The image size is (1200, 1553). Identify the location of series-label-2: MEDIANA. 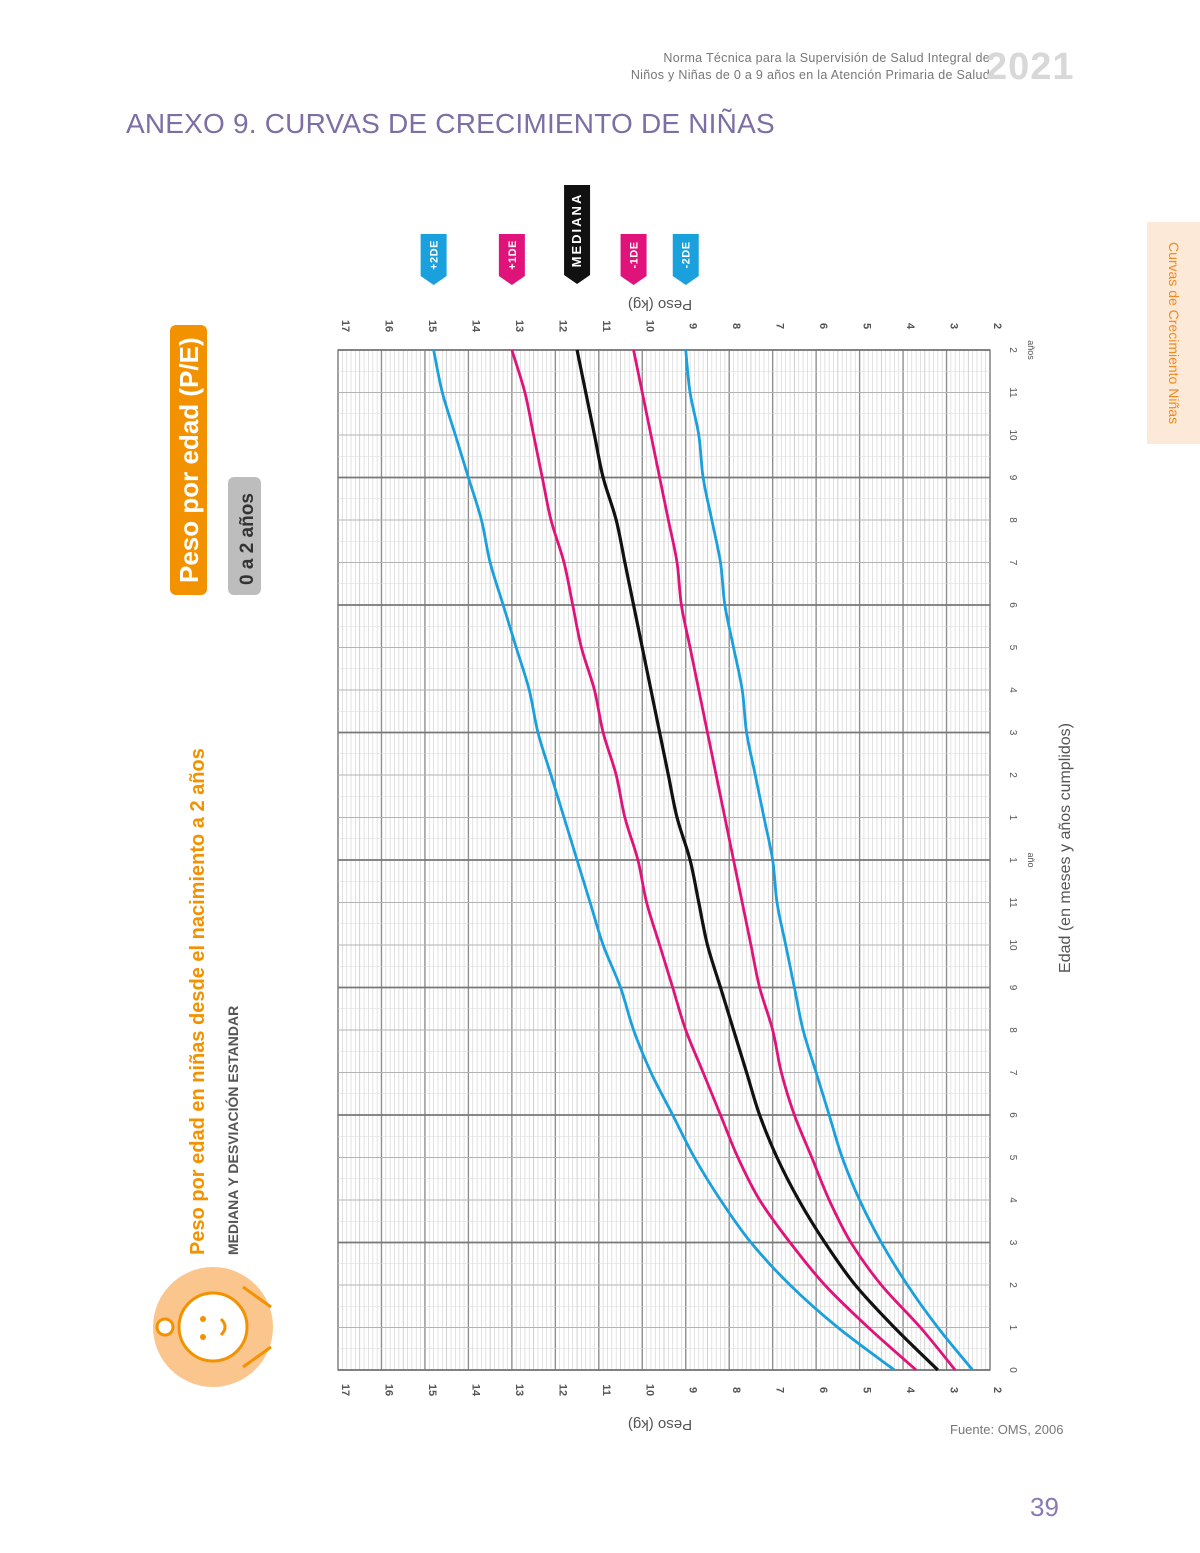
(576, 230).